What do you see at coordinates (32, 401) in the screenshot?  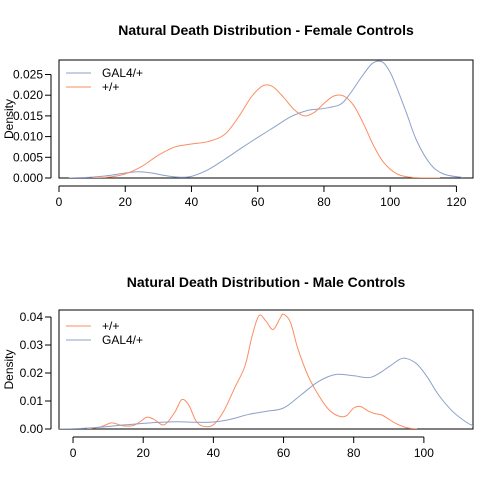 I see `y-tick-label: 0.01` at bounding box center [32, 401].